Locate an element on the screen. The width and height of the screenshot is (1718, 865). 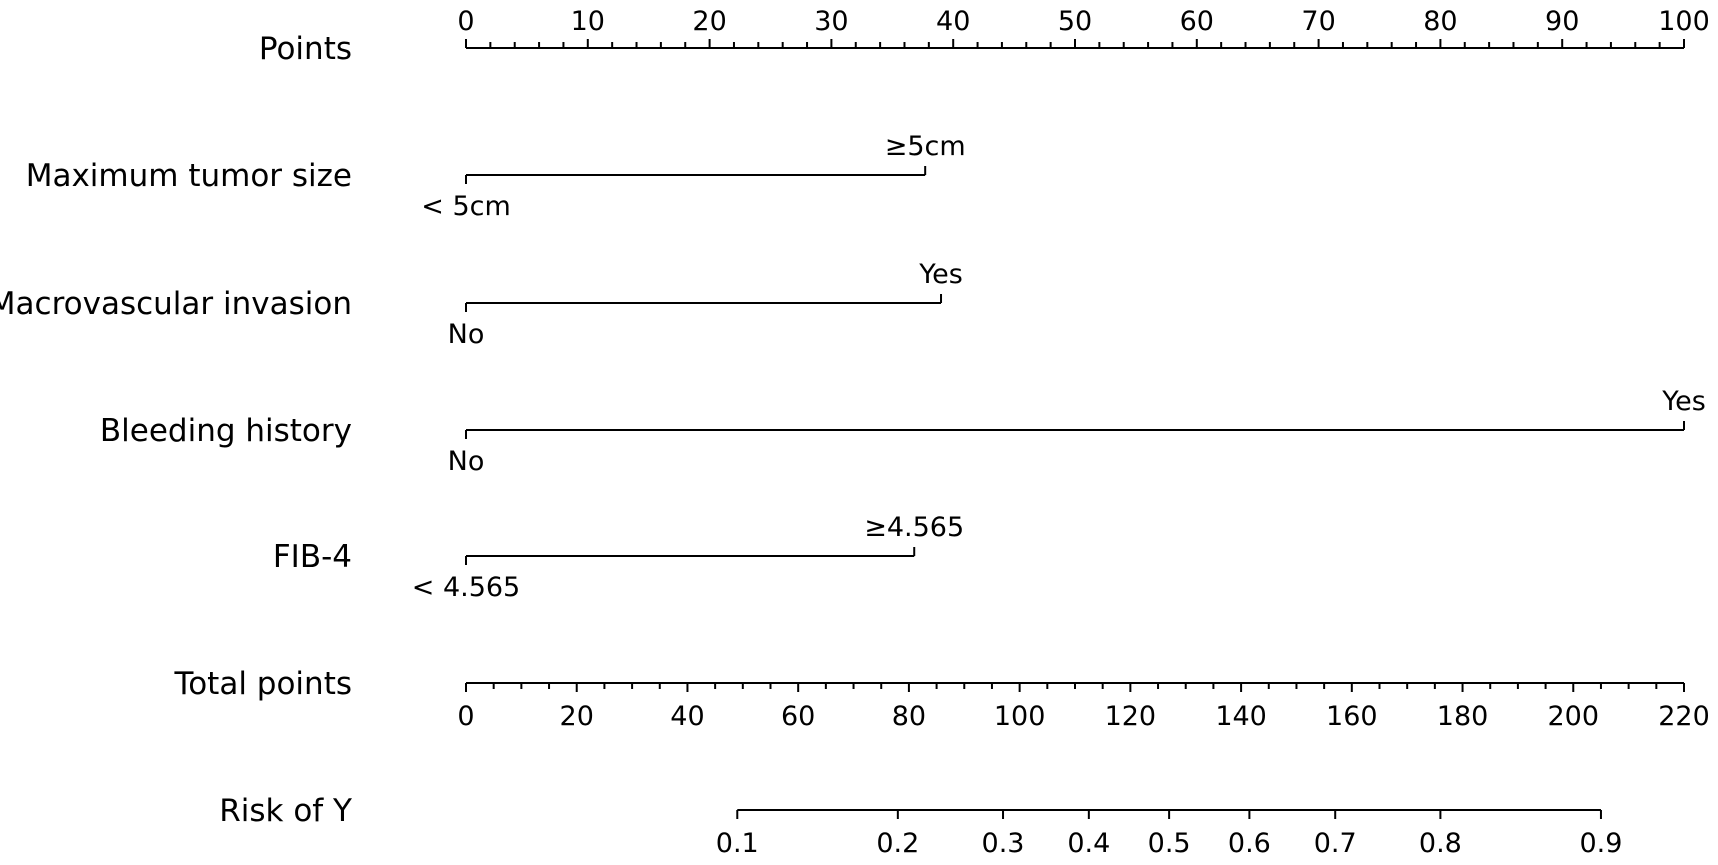
total-tick-label: 120 is located at coordinates (1131, 716).